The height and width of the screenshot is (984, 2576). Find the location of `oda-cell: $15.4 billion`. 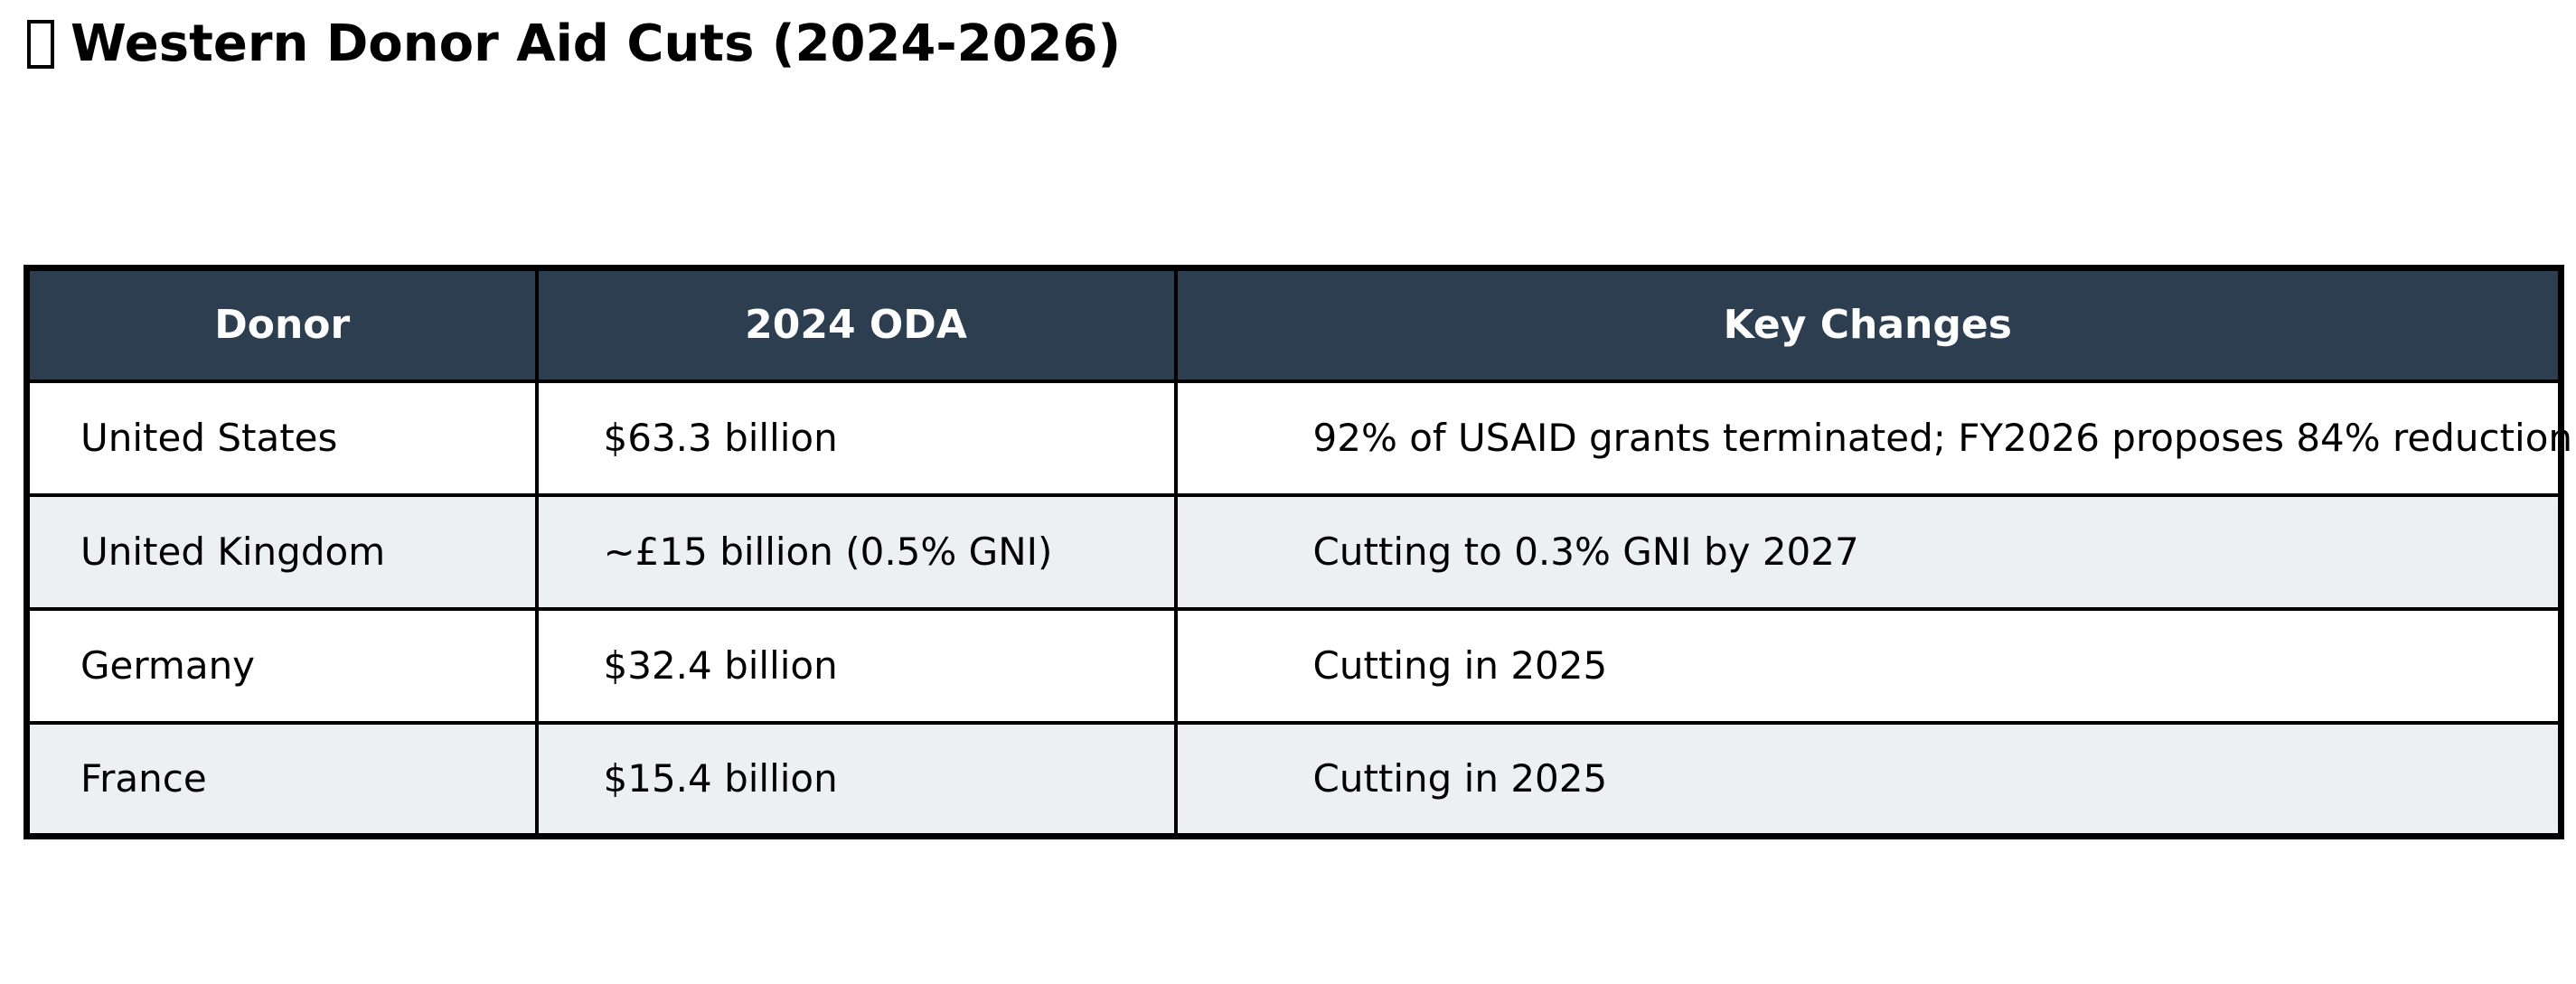

oda-cell: $15.4 billion is located at coordinates (856, 779).